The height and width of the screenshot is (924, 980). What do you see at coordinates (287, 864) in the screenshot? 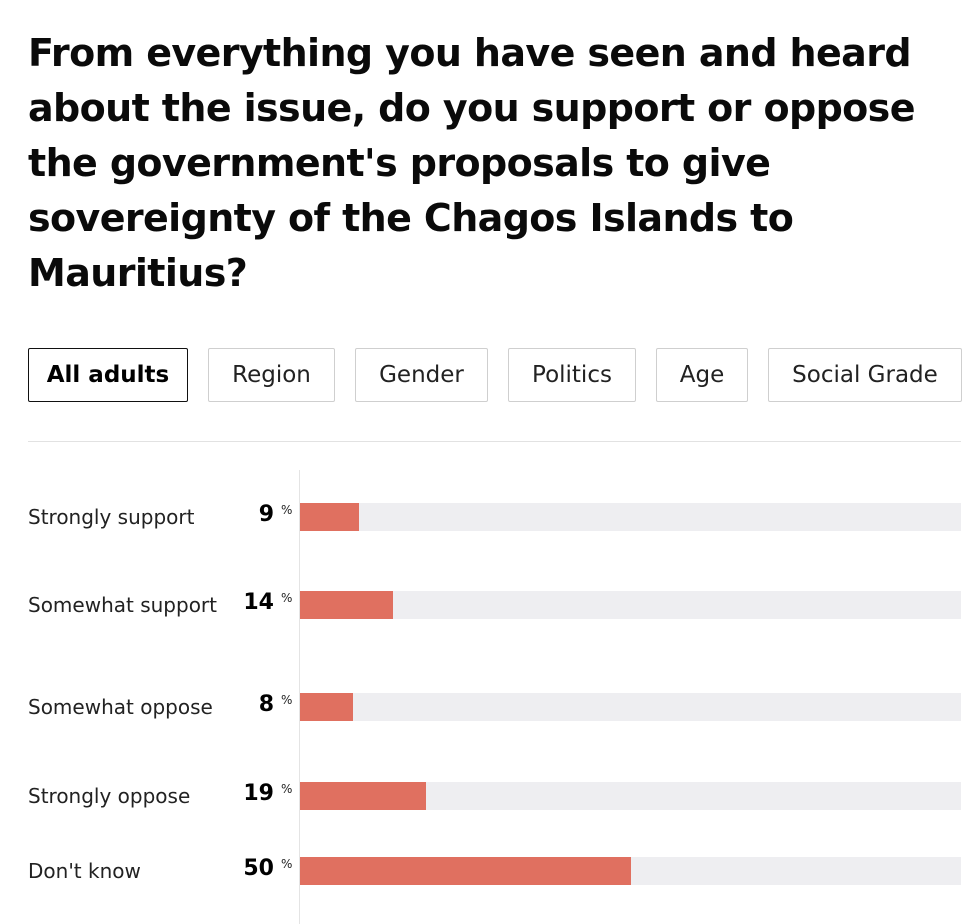
I see `percent-sign-don-t-know: %` at bounding box center [287, 864].